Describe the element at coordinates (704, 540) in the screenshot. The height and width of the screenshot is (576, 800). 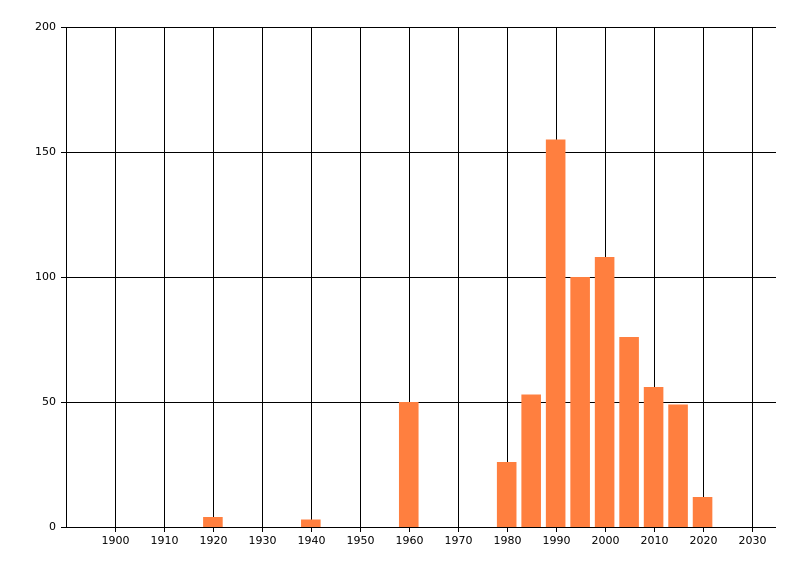
I see `x-tick-label: 2020` at that location.